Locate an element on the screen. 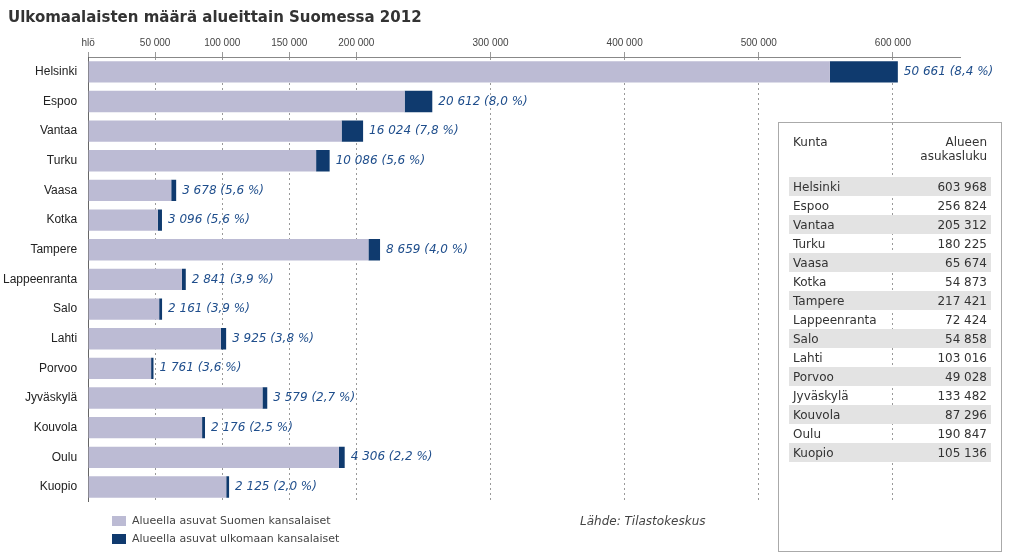 Image resolution: width=1015 pixels, height=559 pixels. category-label: Oulu is located at coordinates (807, 434).